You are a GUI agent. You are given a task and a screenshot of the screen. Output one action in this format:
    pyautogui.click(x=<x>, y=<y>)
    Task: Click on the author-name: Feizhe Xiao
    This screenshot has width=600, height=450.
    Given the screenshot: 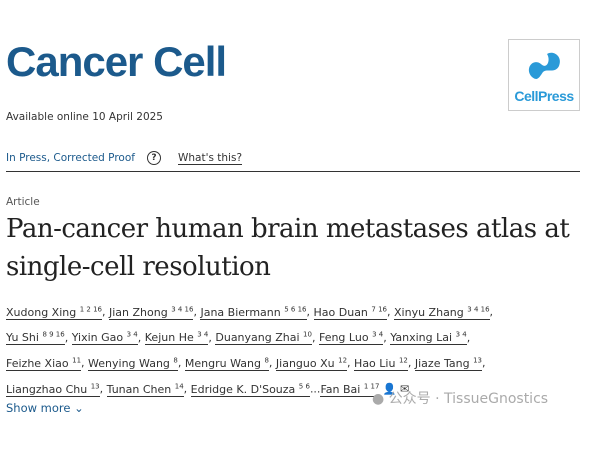 What is the action you would take?
    pyautogui.click(x=37, y=363)
    